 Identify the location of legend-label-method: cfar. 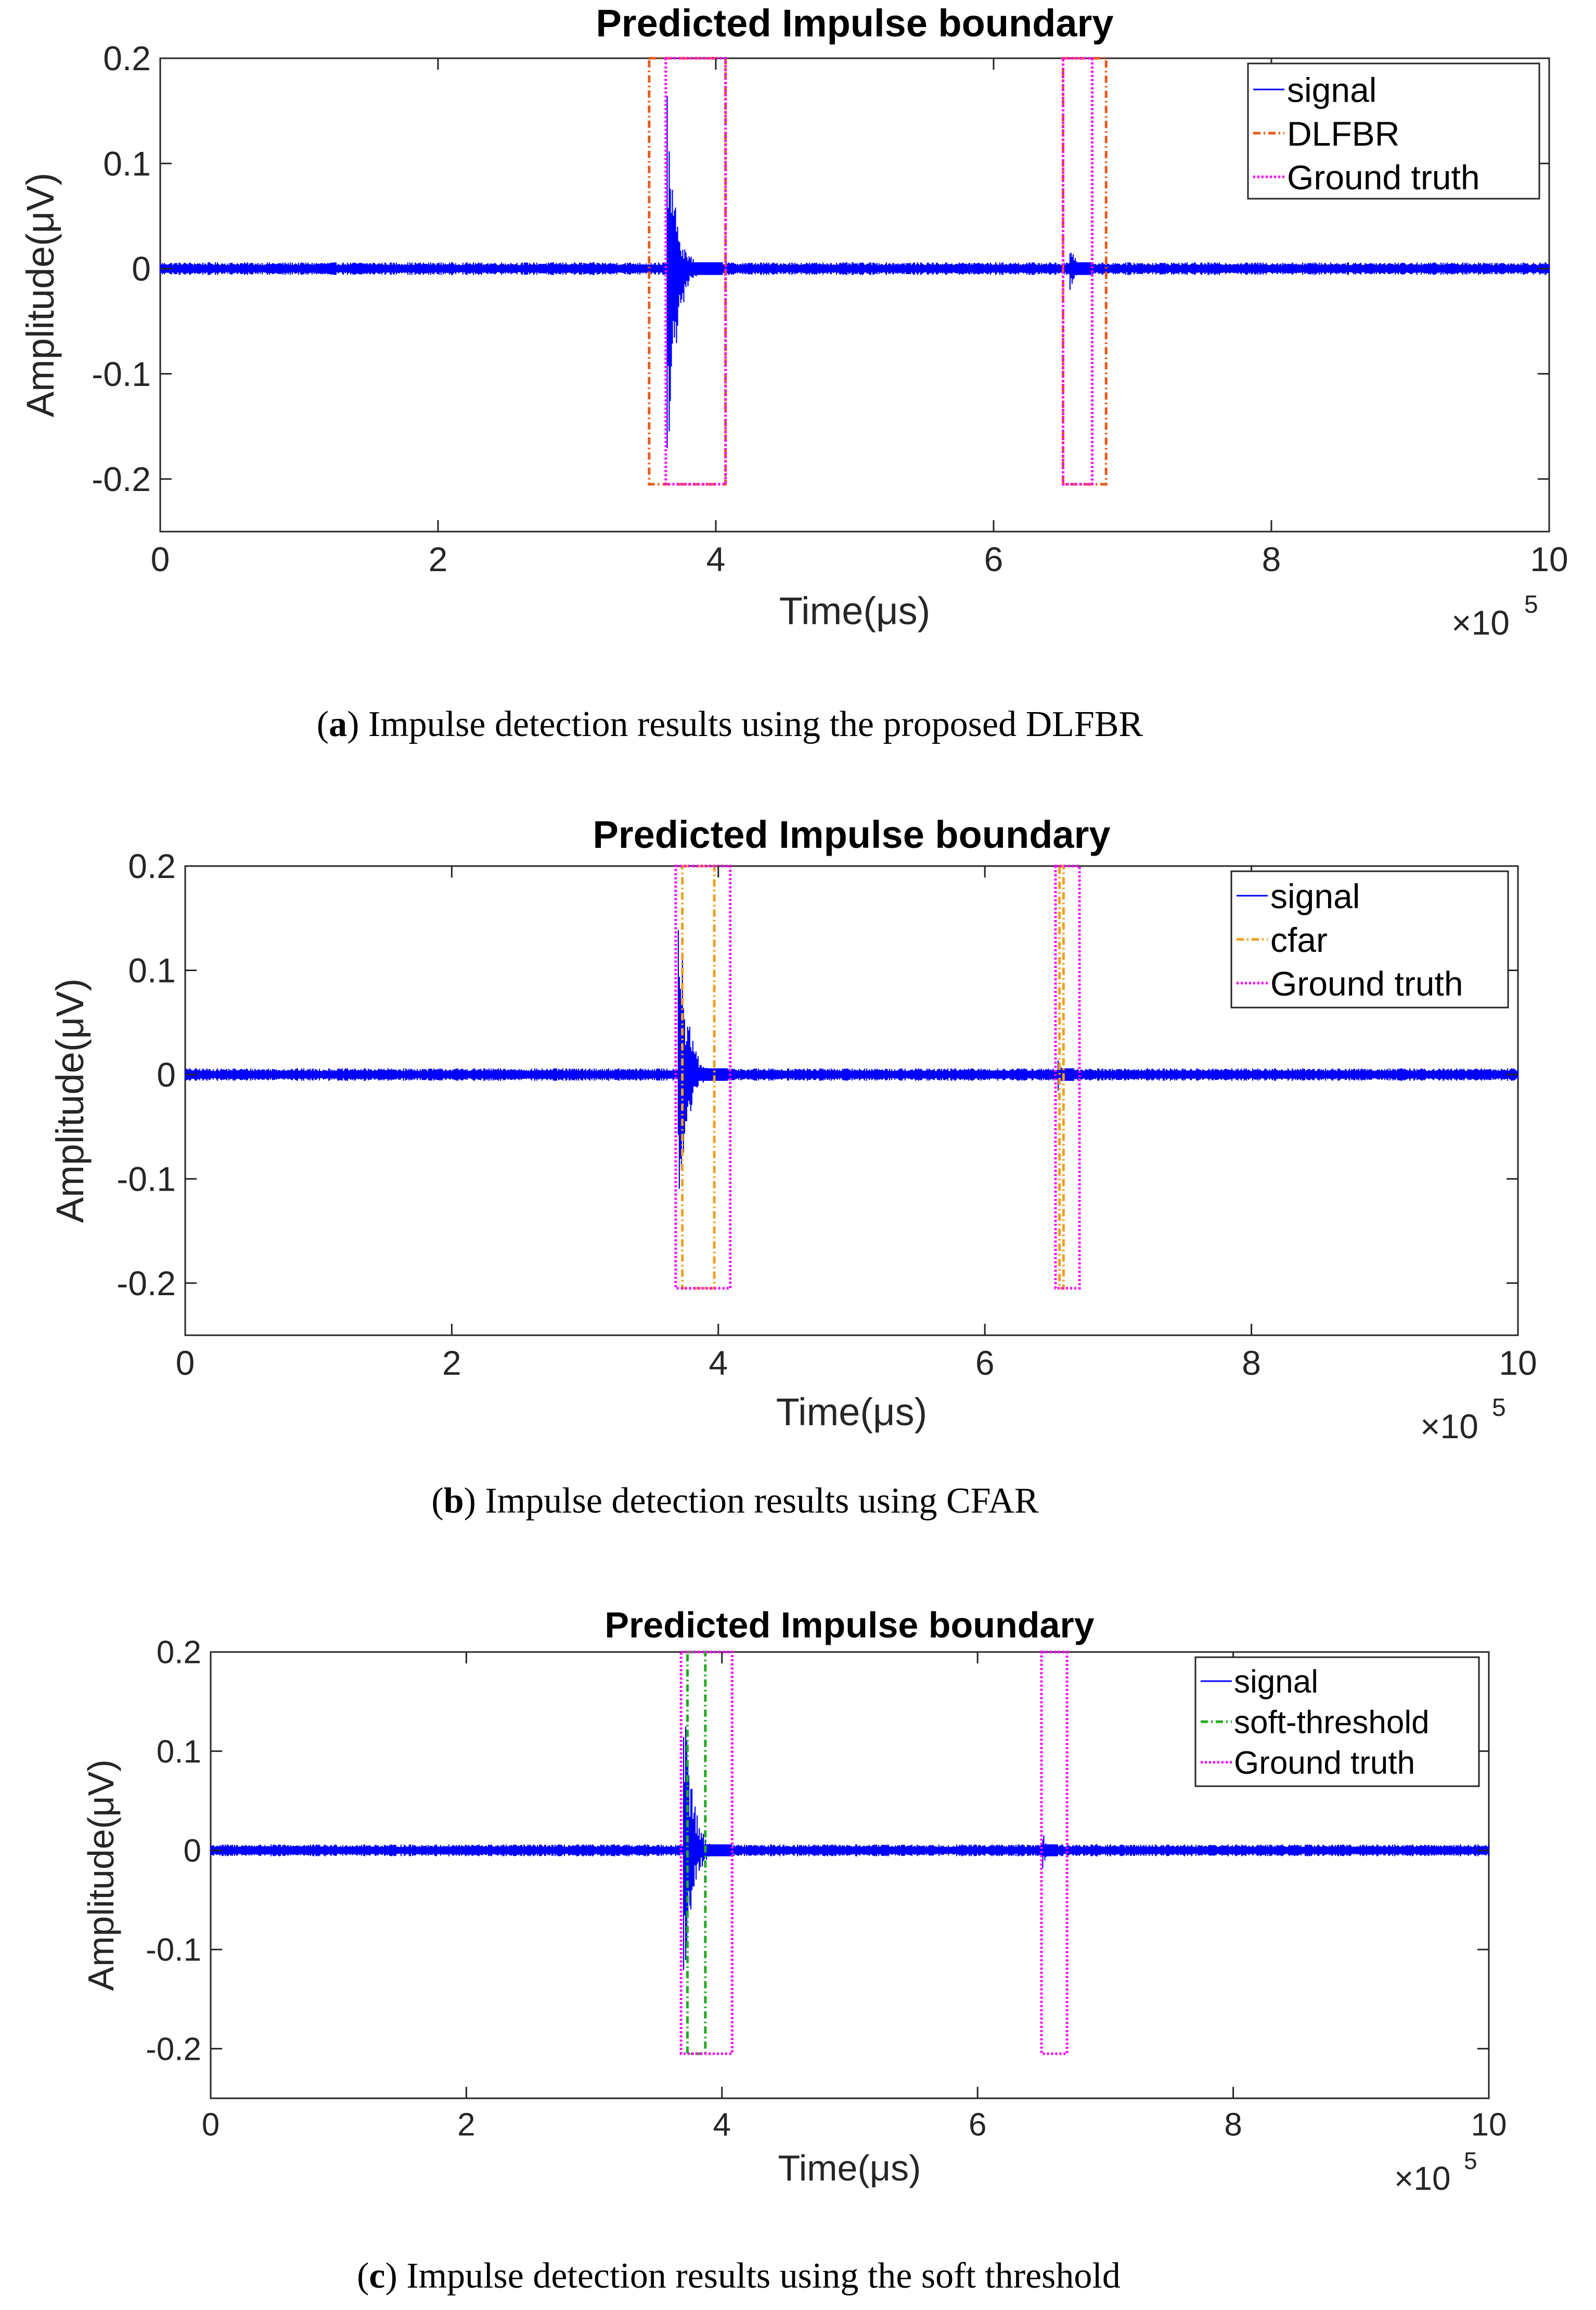
(1299, 940).